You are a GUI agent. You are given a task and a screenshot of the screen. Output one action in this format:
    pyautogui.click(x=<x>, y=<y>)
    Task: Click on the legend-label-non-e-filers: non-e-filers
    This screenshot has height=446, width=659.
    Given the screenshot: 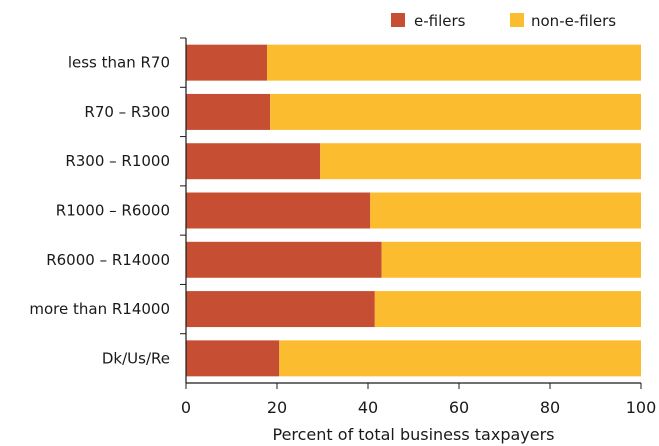 What is the action you would take?
    pyautogui.click(x=573, y=21)
    